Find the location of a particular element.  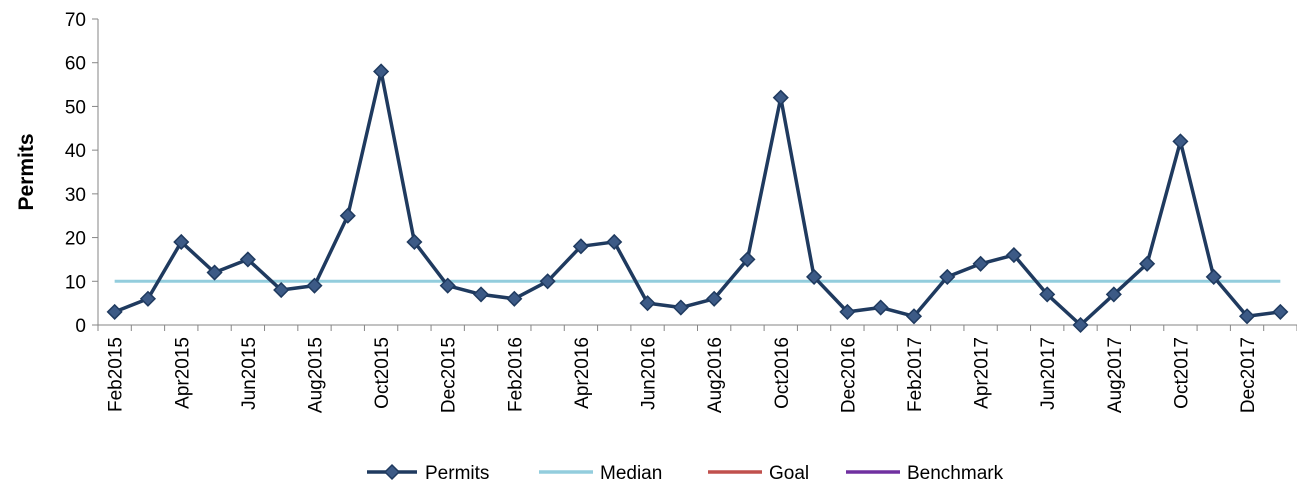

x-tick-label: Aug2017 is located at coordinates (1115, 375).